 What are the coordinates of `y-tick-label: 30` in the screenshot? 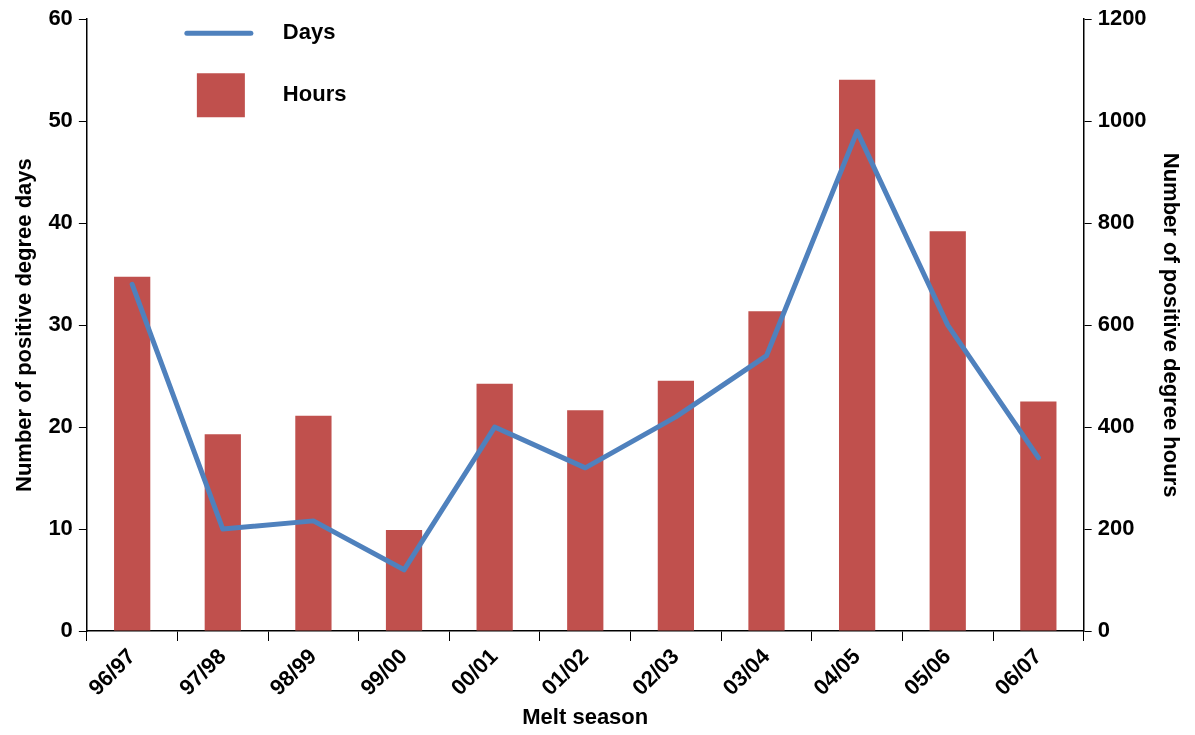 It's located at (60, 324).